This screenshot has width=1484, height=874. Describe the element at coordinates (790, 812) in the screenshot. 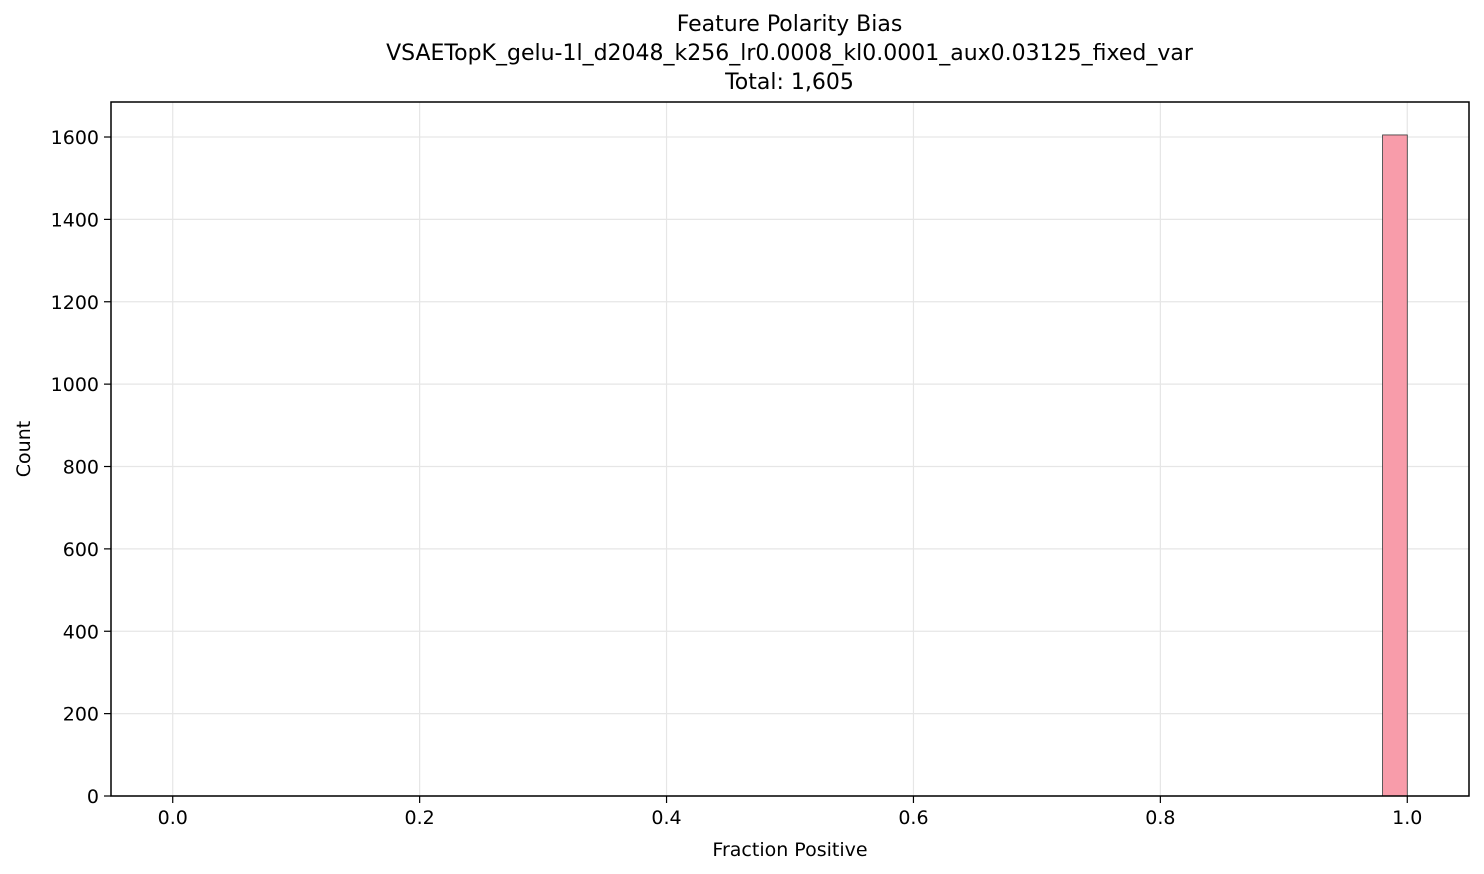

I see `x-axis: 0.0 0.2 0.4 0.6 0.8 1.0` at that location.